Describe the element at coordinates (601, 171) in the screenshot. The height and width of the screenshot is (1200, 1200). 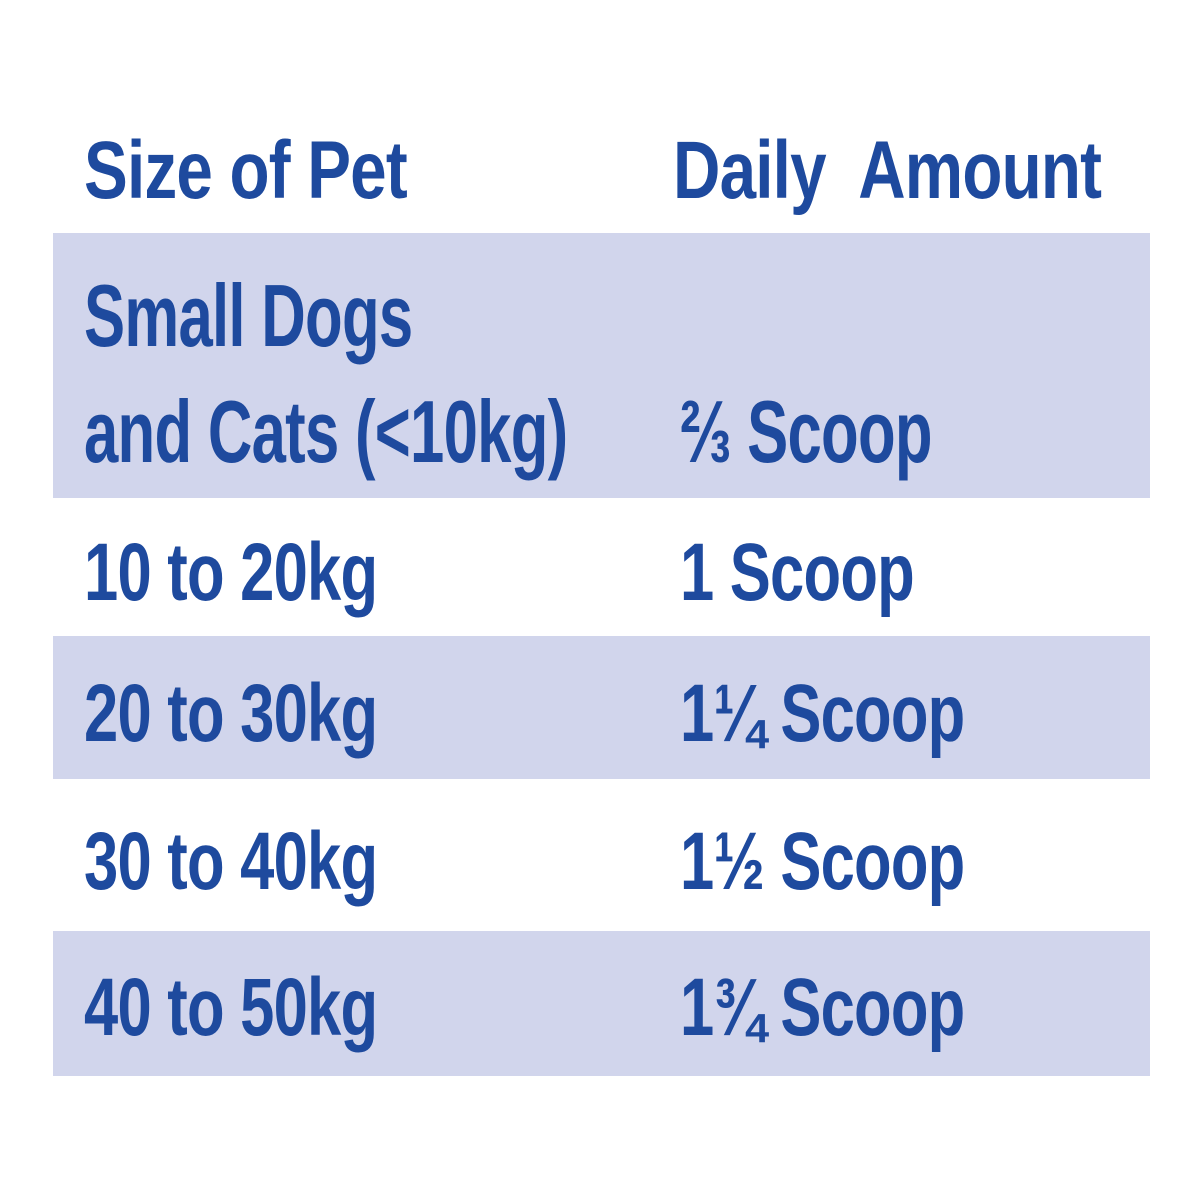
I see `table-header-row: Size of Pet Daily Amount` at that location.